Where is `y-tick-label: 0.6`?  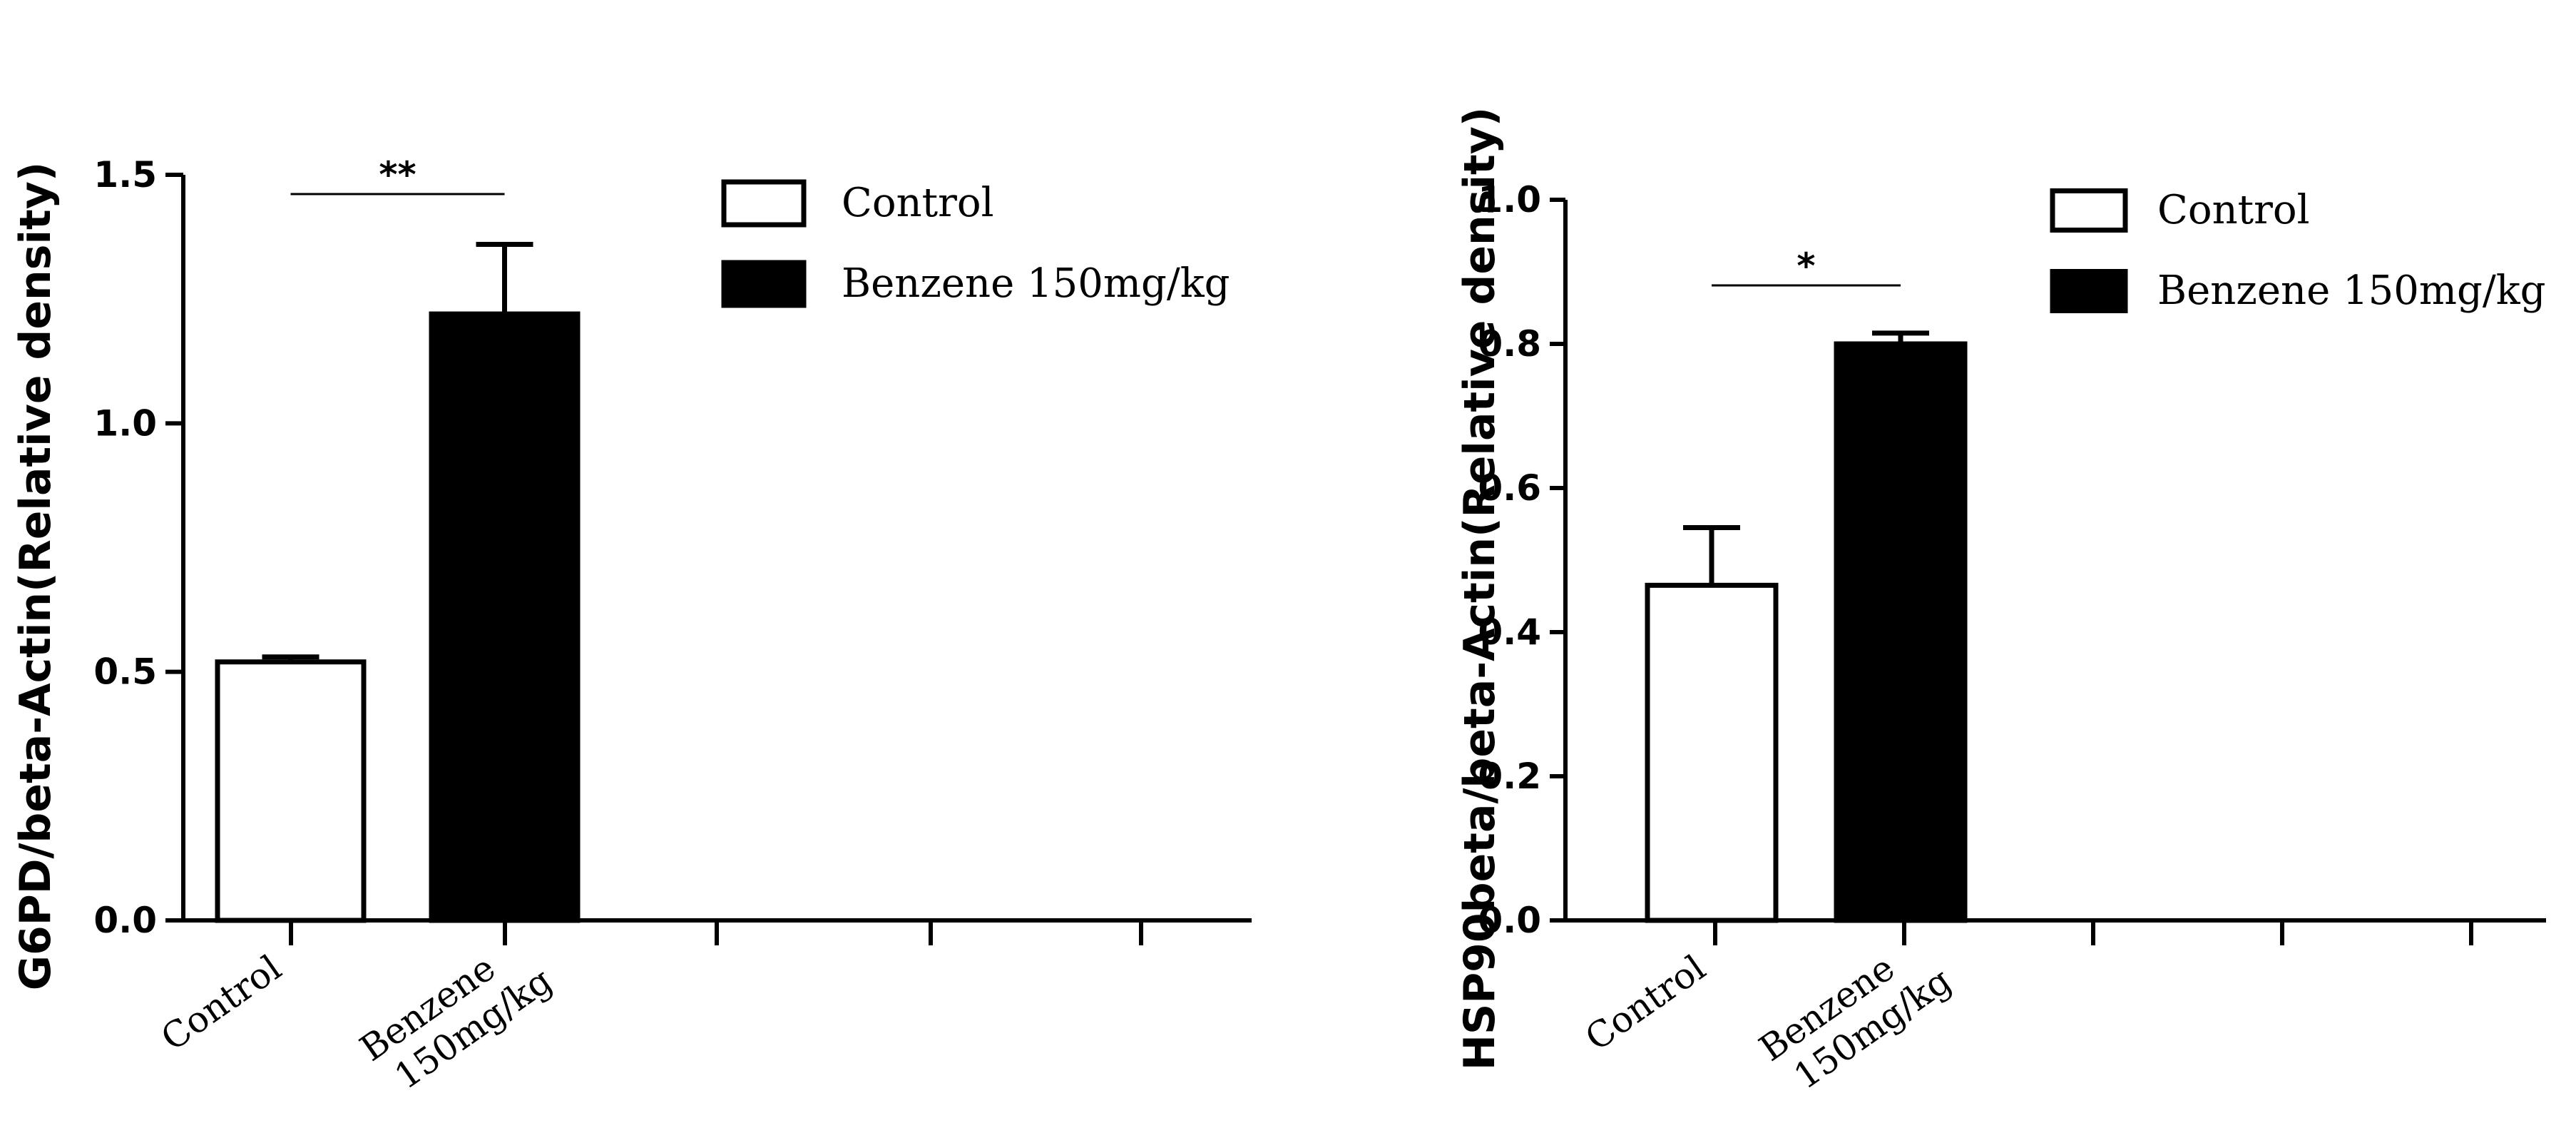
y-tick-label: 0.6 is located at coordinates (1510, 488).